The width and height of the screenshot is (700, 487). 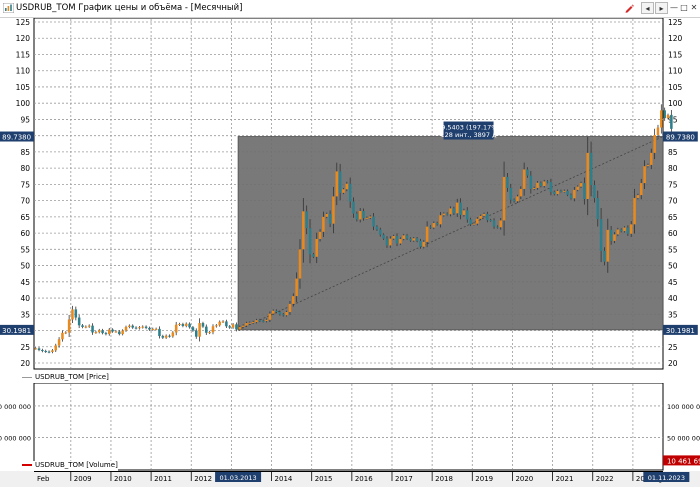 I want to click on x-axis-label: 2017, so click(x=404, y=479).